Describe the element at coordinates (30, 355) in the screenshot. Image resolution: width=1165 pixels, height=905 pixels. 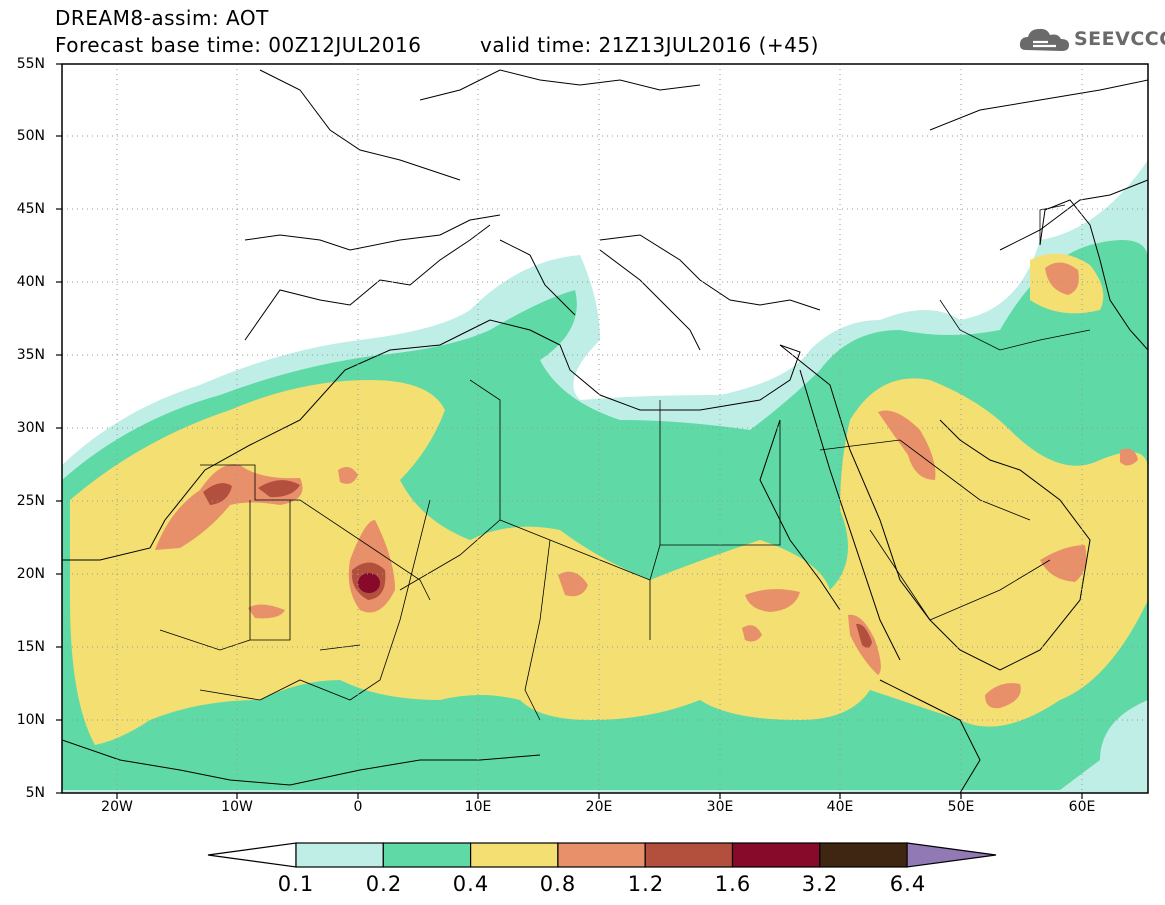
I see `lat-label-35n: 35N` at that location.